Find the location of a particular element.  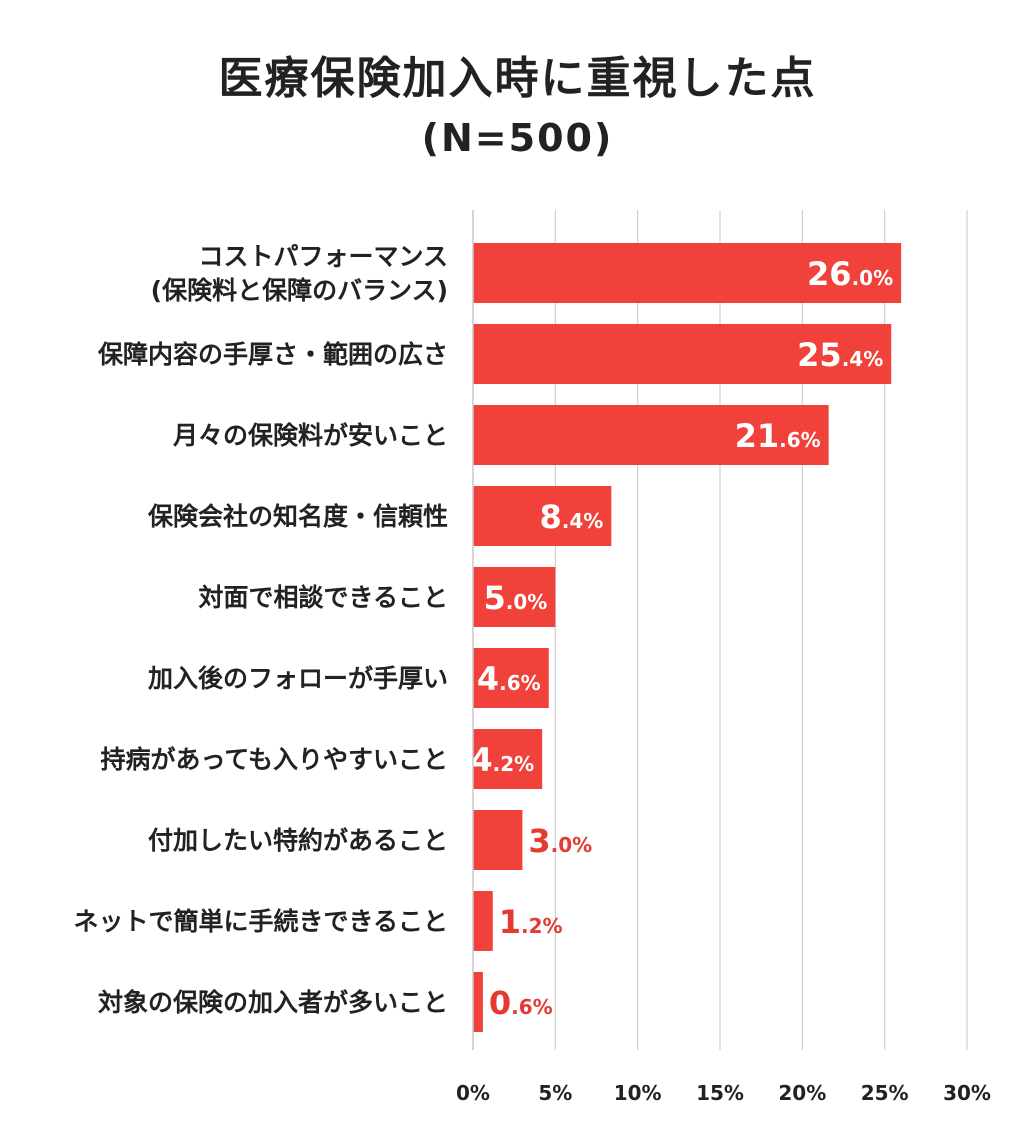

category-label: 対象の保険の加入者が多いこと is located at coordinates (273, 1002).